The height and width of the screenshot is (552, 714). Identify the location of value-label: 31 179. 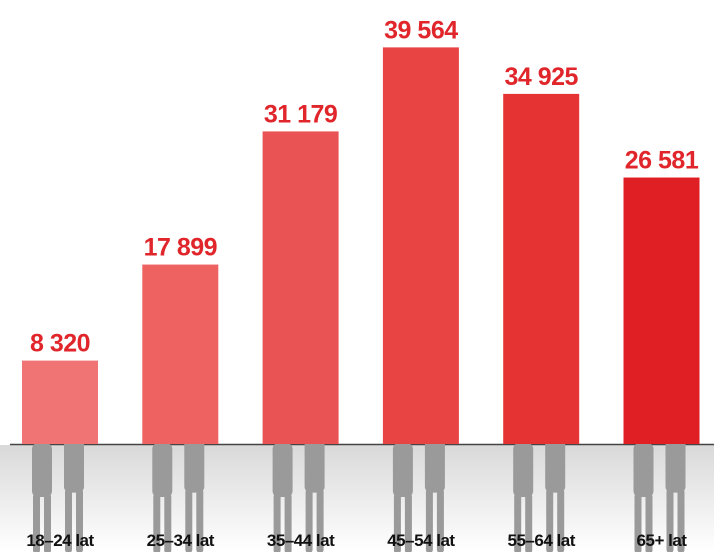
(300, 114).